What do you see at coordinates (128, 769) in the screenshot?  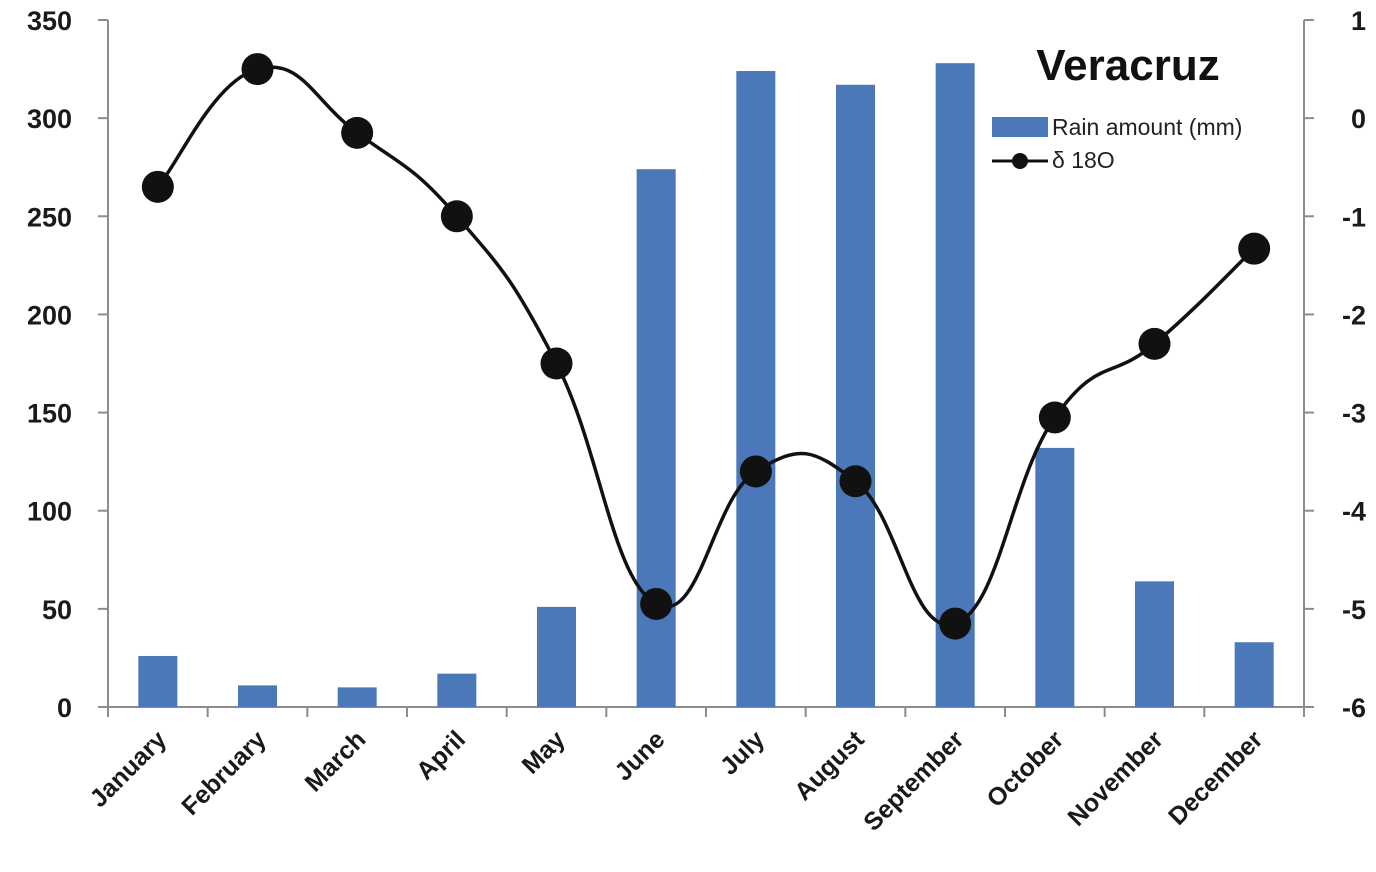 I see `x-tick-label: January` at bounding box center [128, 769].